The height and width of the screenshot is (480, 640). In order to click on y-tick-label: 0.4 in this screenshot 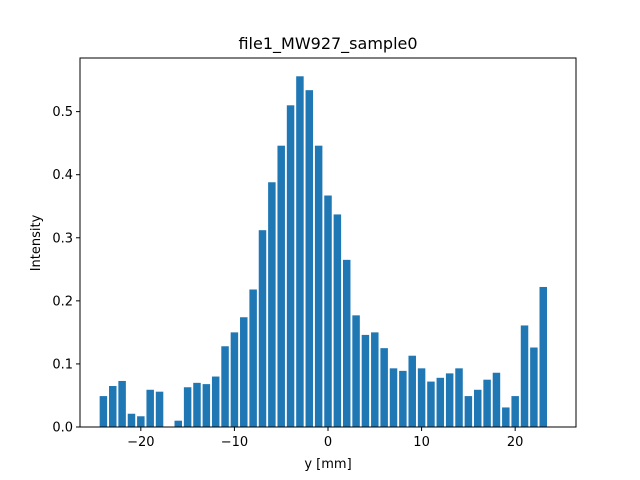, I will do `click(62, 175)`.